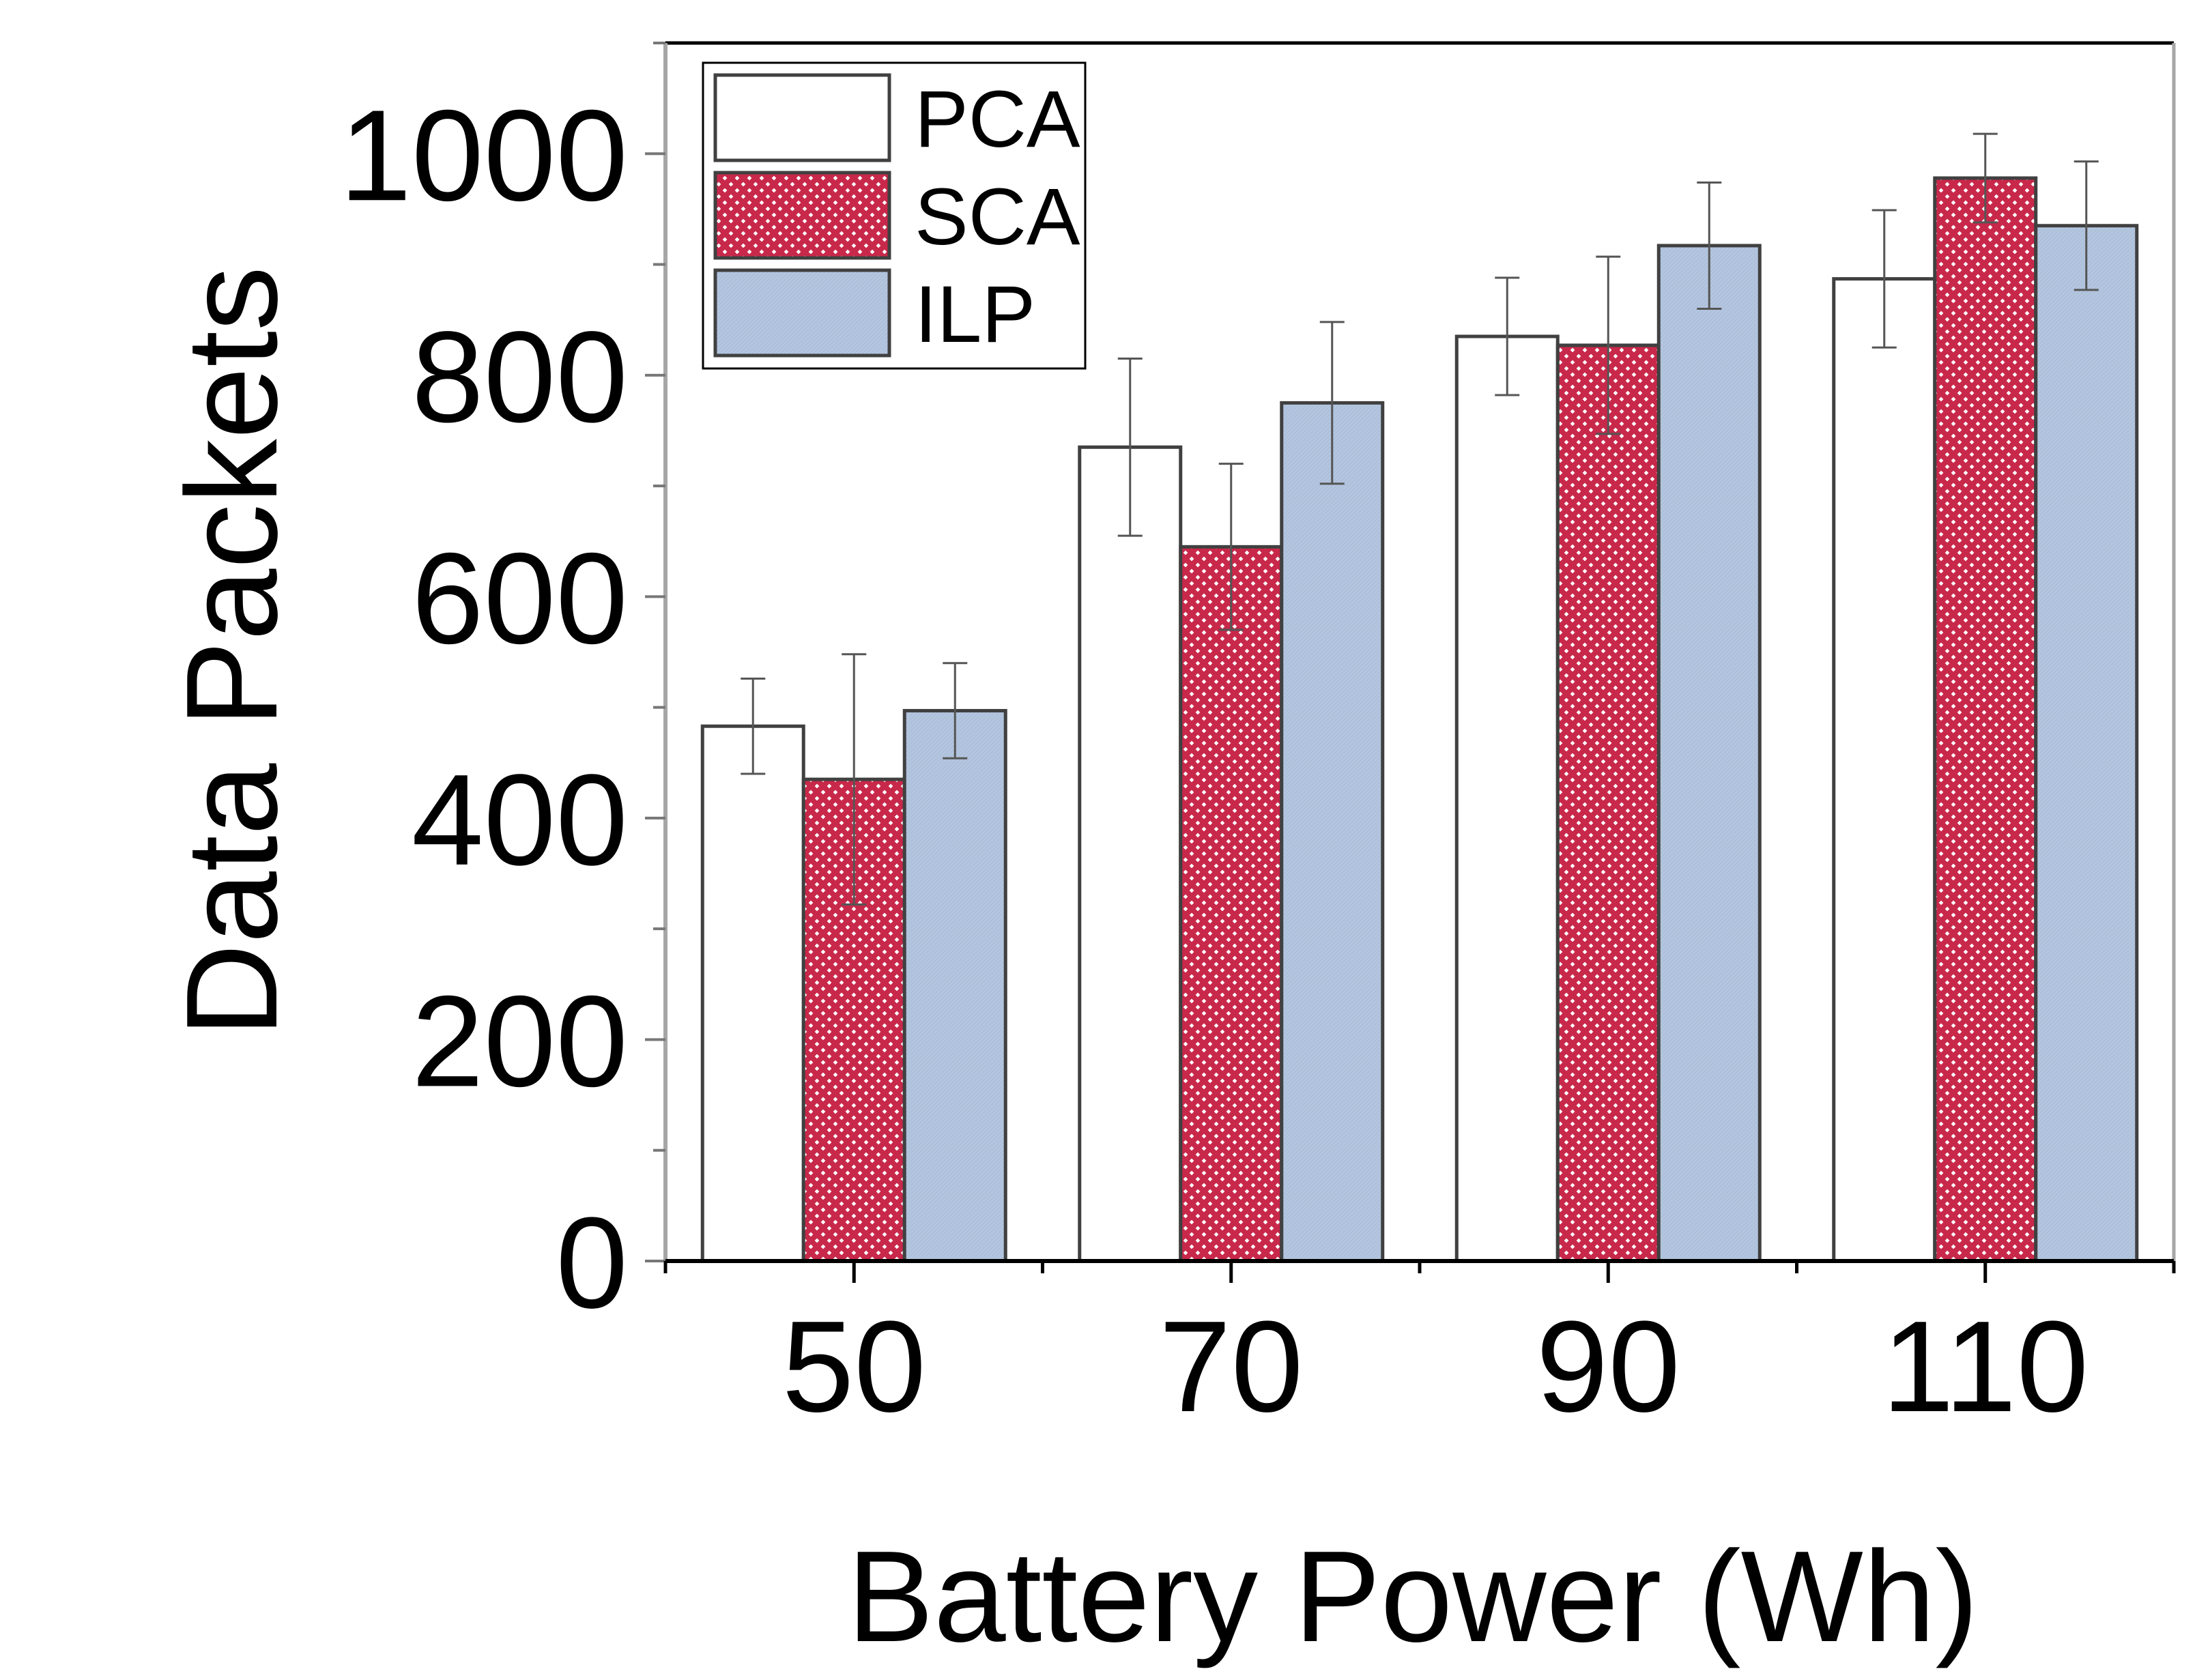 The width and height of the screenshot is (2195, 1680). Describe the element at coordinates (802, 118) in the screenshot. I see `legend-swatch-pca` at that location.